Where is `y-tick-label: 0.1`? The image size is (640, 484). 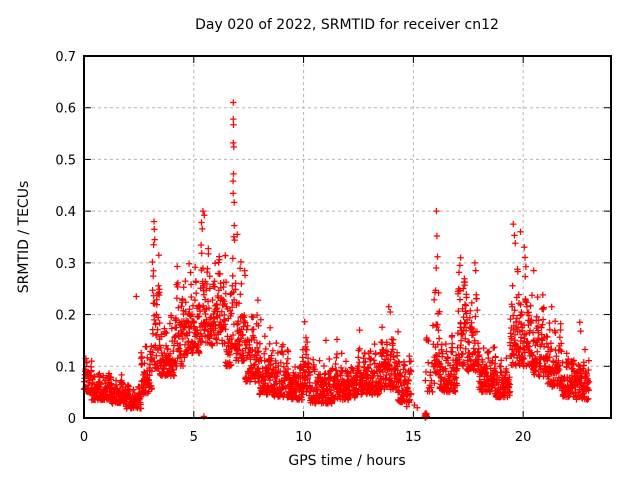 y-tick-label: 0.1 is located at coordinates (65, 367).